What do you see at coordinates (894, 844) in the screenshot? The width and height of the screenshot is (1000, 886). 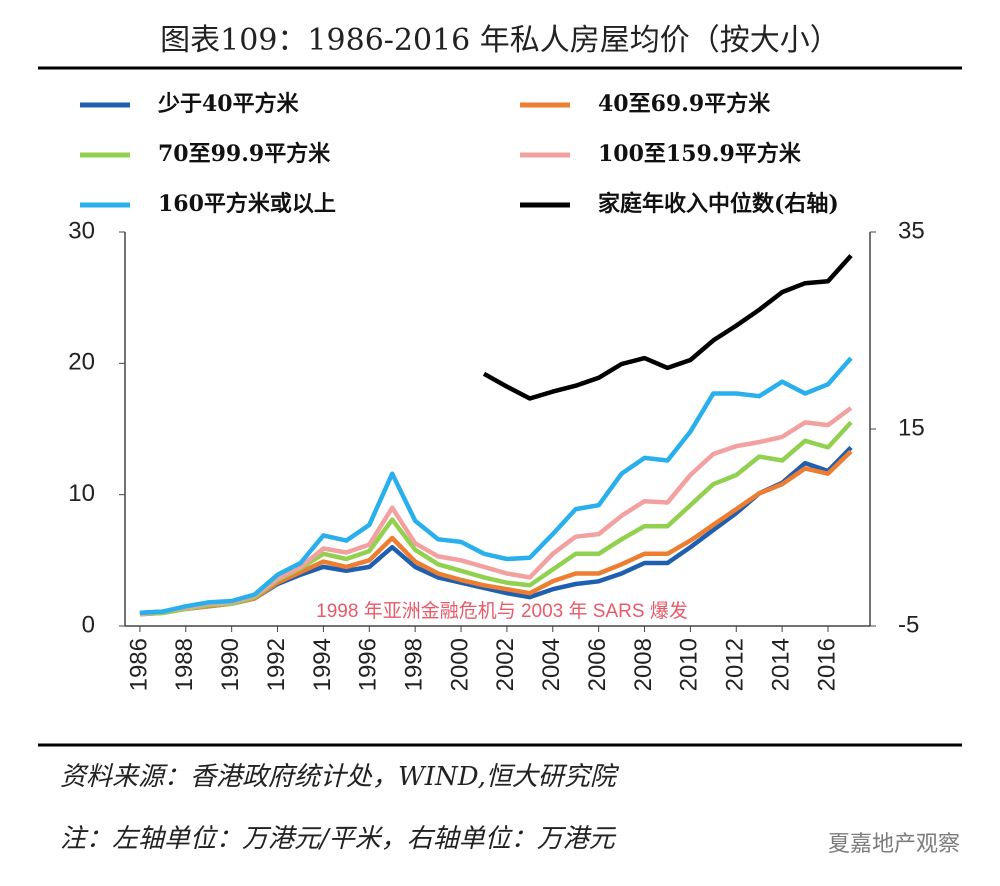 I see `watermark: 夏嘉地产观察` at bounding box center [894, 844].